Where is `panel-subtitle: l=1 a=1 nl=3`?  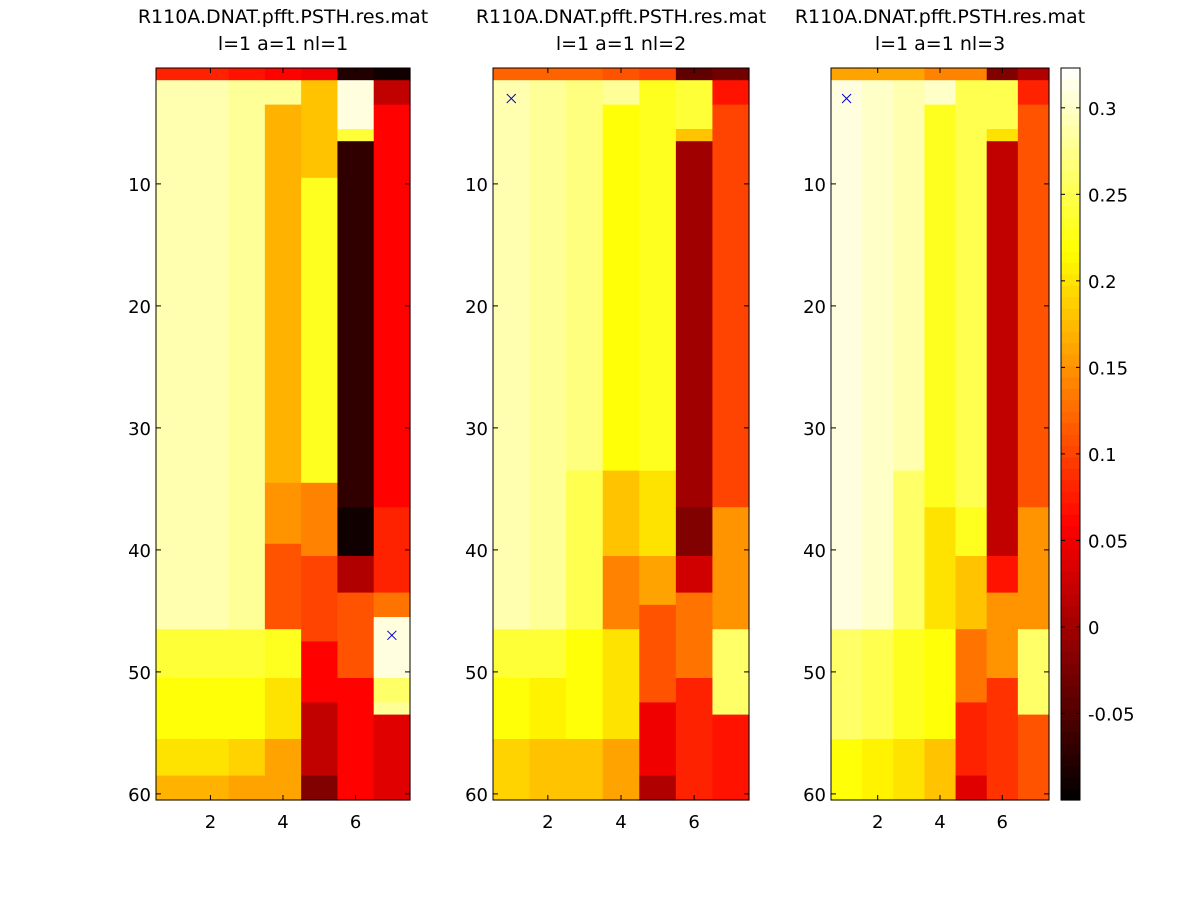
panel-subtitle: l=1 a=1 nl=3 is located at coordinates (940, 44).